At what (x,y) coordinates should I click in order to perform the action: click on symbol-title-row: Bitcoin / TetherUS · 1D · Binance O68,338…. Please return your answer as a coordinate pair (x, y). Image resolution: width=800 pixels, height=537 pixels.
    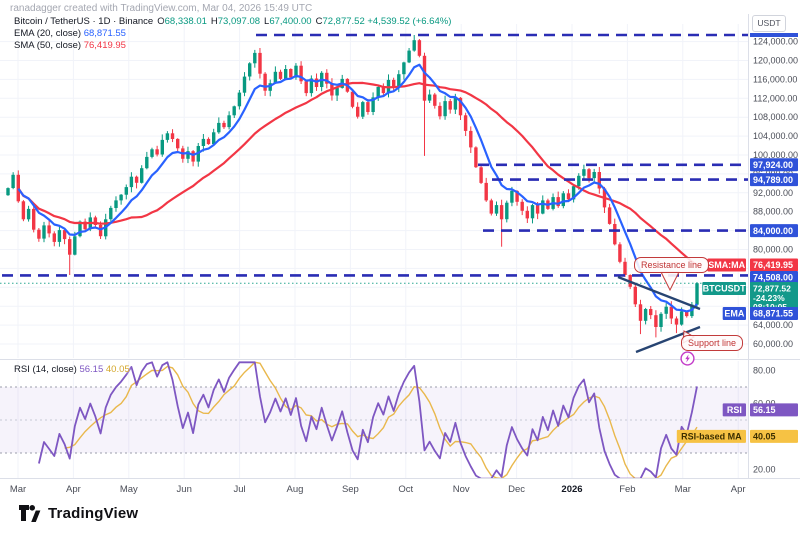
    Looking at the image, I should click on (232, 22).